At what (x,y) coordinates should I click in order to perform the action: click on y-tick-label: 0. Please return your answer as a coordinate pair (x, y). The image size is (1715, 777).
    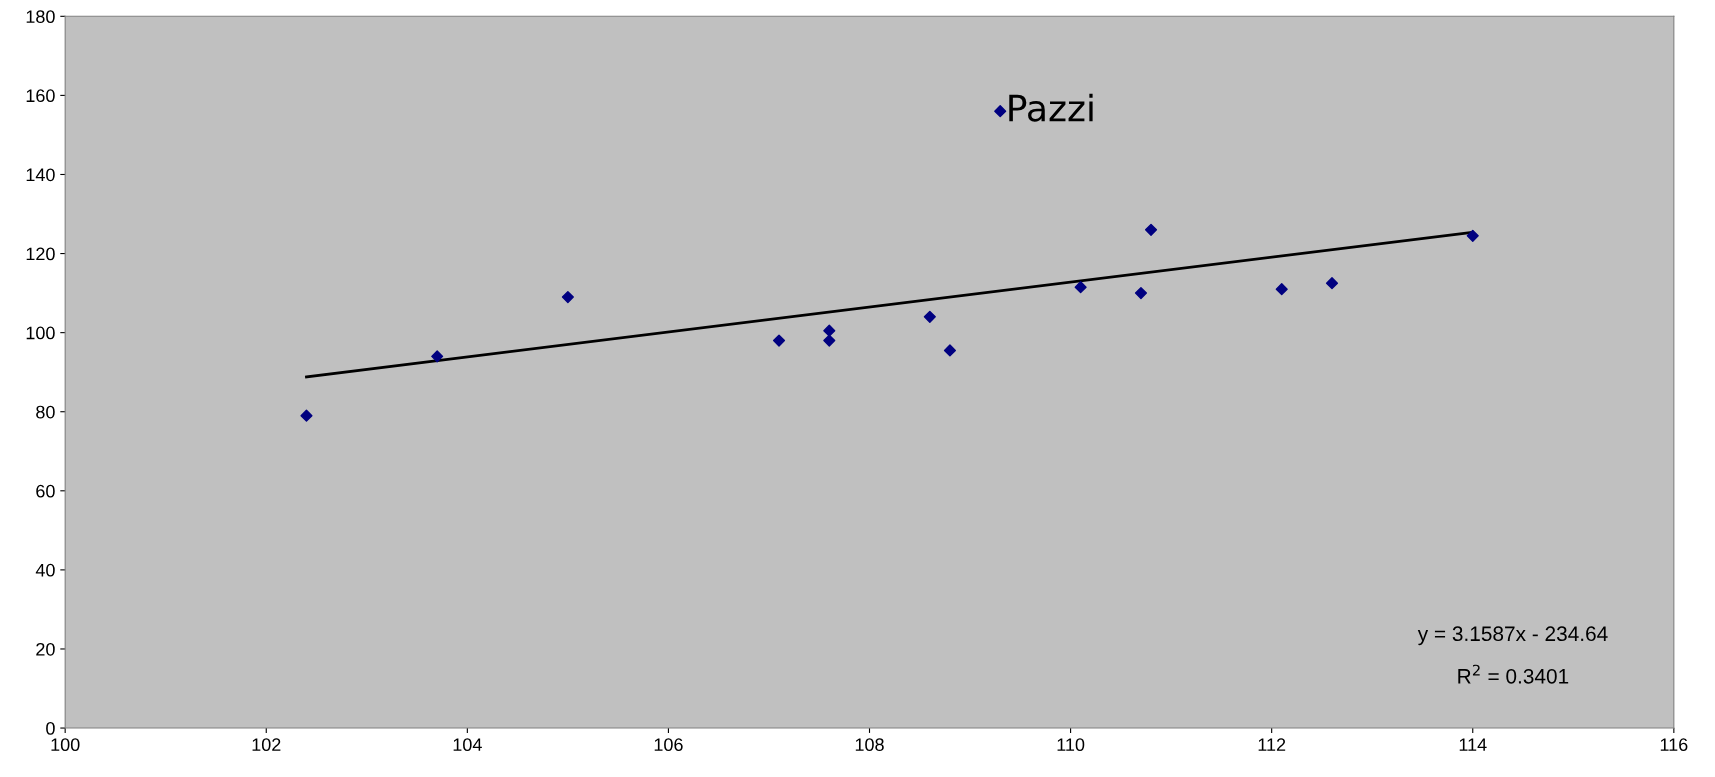
    Looking at the image, I should click on (50, 728).